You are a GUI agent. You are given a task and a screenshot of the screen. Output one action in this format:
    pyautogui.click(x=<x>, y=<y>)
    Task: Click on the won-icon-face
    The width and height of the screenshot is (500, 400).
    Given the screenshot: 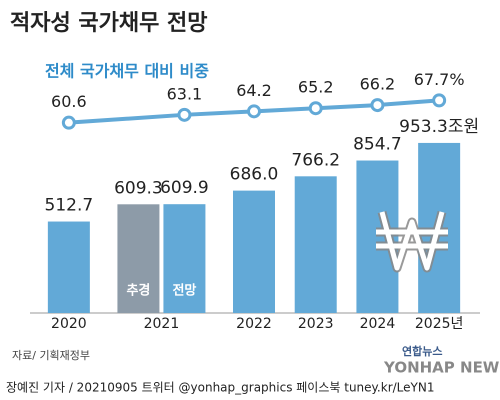 What is the action you would take?
    pyautogui.click(x=412, y=241)
    